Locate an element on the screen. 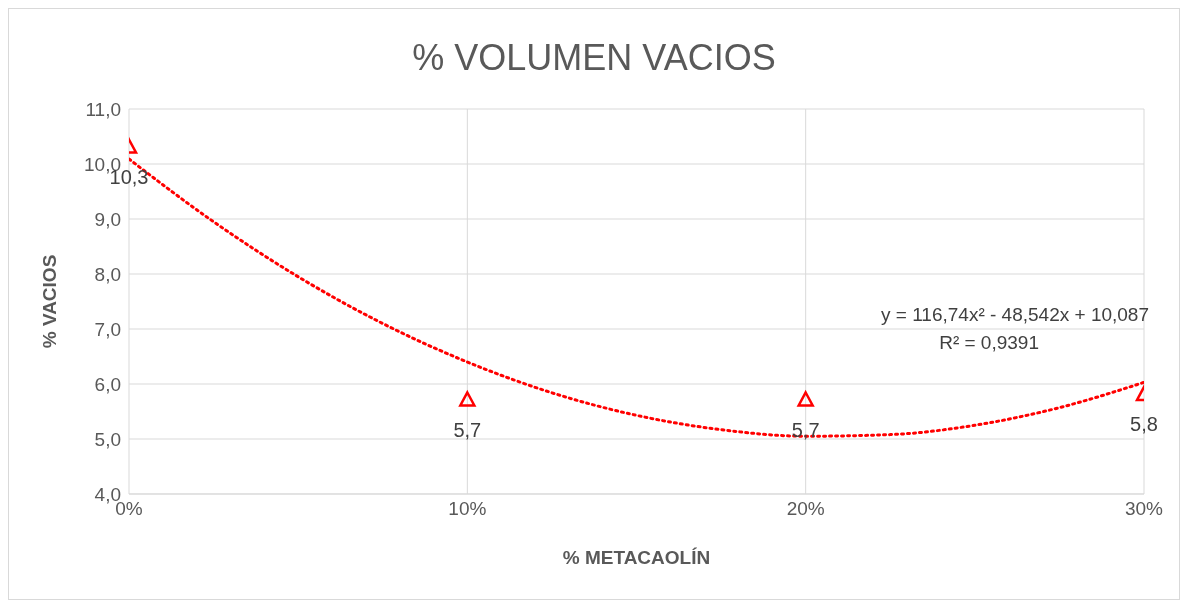 The height and width of the screenshot is (607, 1188). chart-title: % VOLUMEN VACIOS is located at coordinates (594, 58).